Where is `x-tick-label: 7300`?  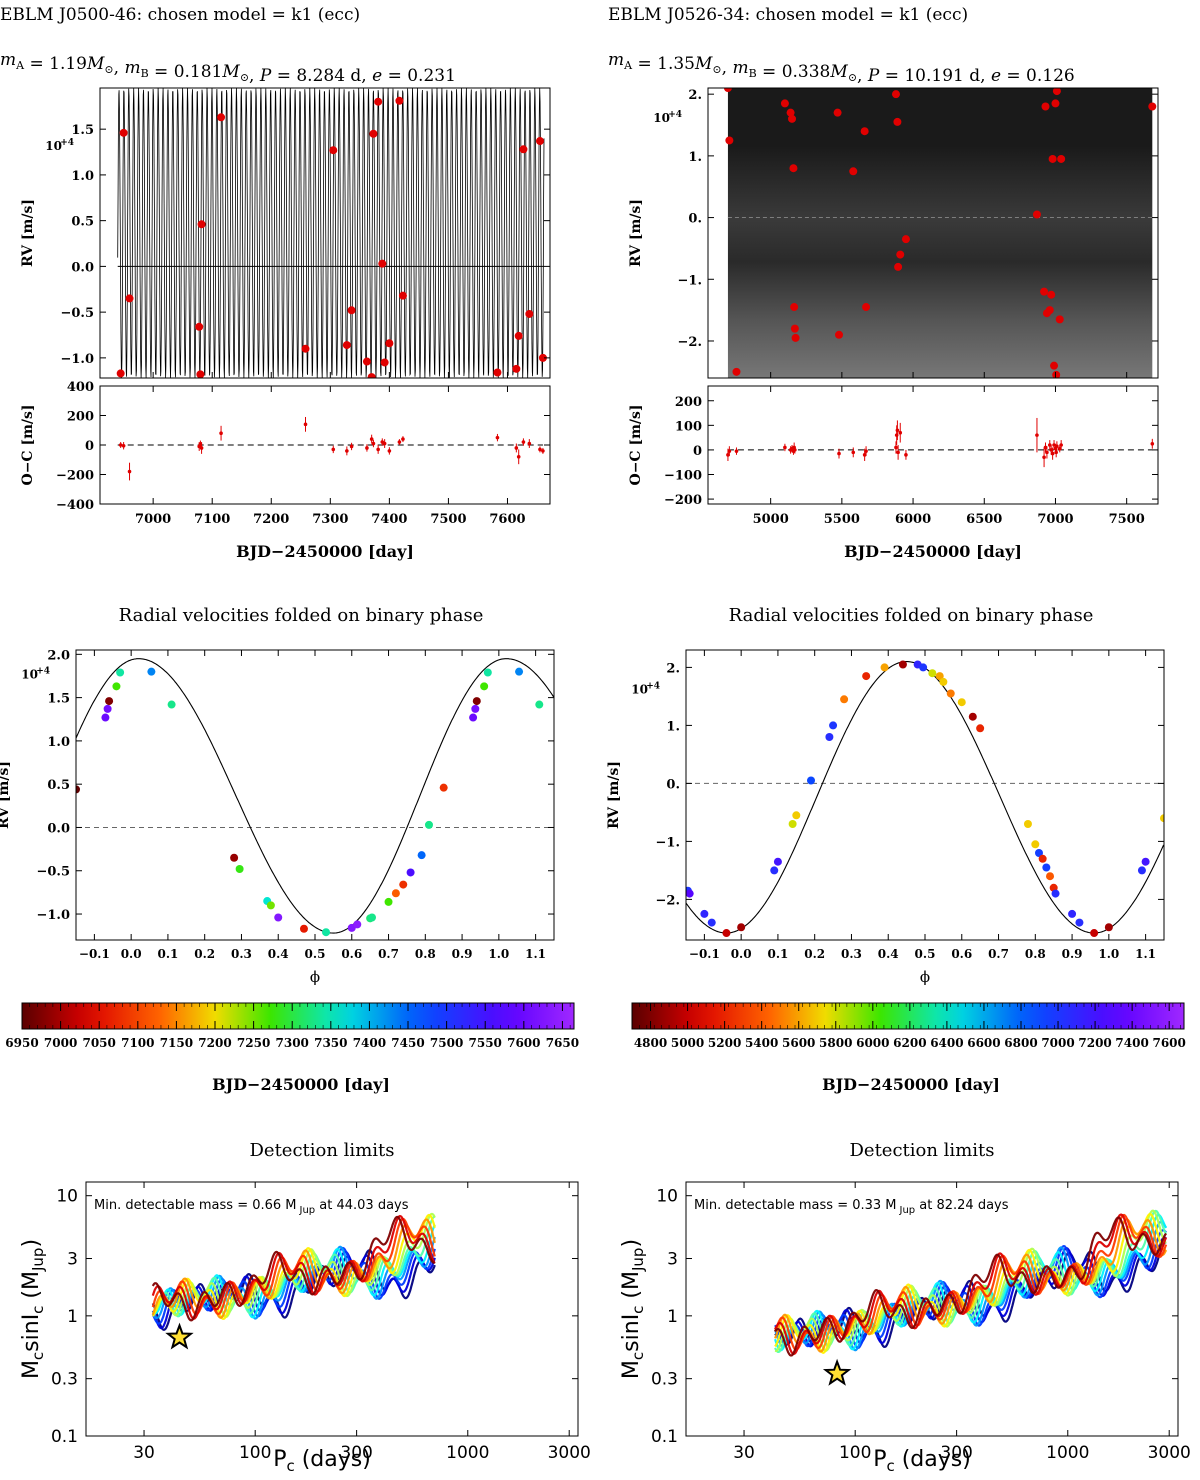
x-tick-label: 7300 is located at coordinates (330, 519).